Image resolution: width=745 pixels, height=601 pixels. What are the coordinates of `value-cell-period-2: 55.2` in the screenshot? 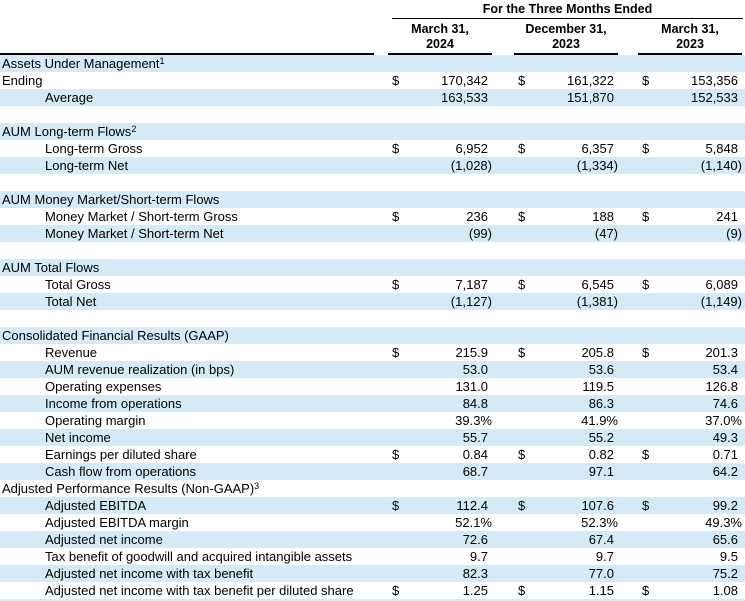 It's located at (566, 437).